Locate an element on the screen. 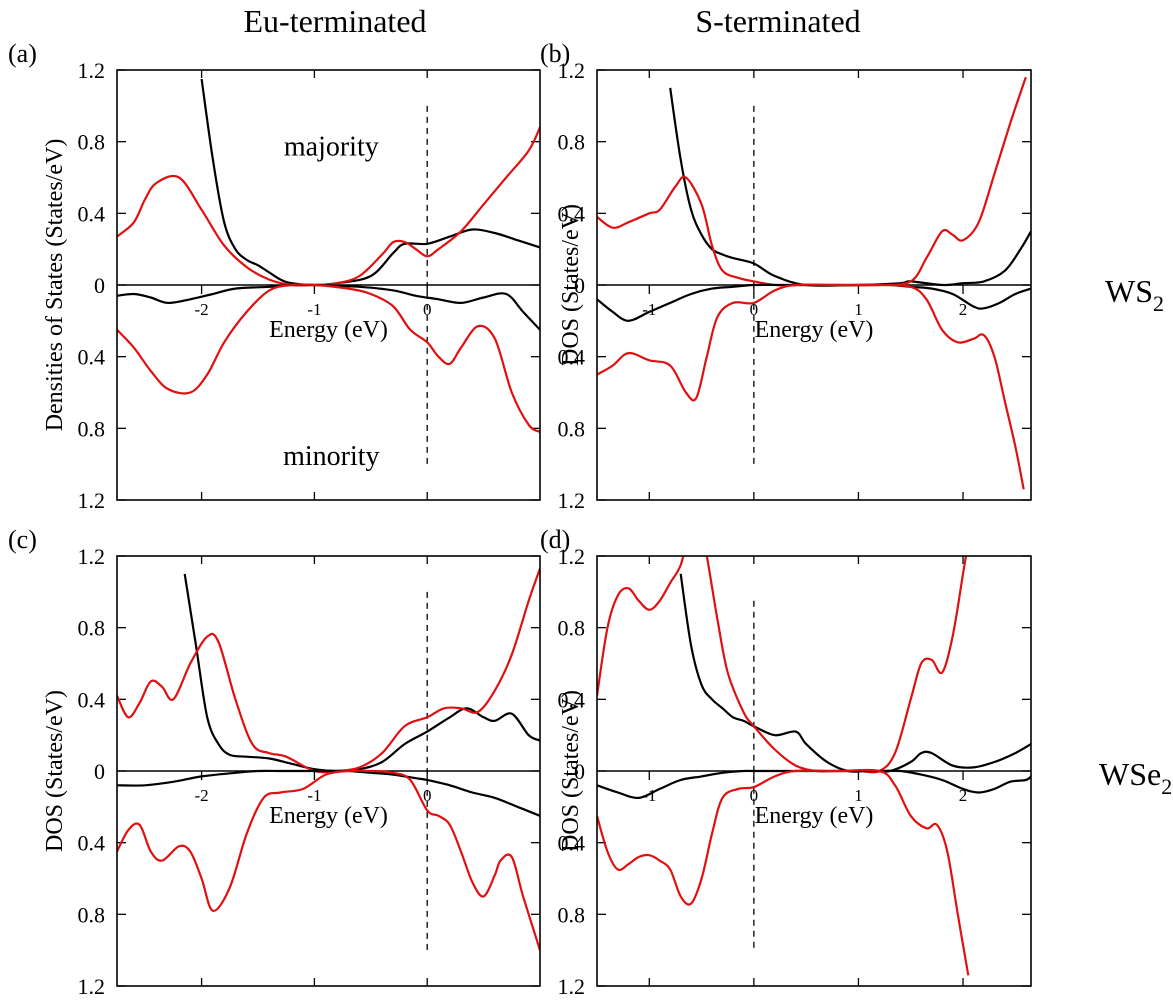  x-tick-label: 0 is located at coordinates (754, 795).